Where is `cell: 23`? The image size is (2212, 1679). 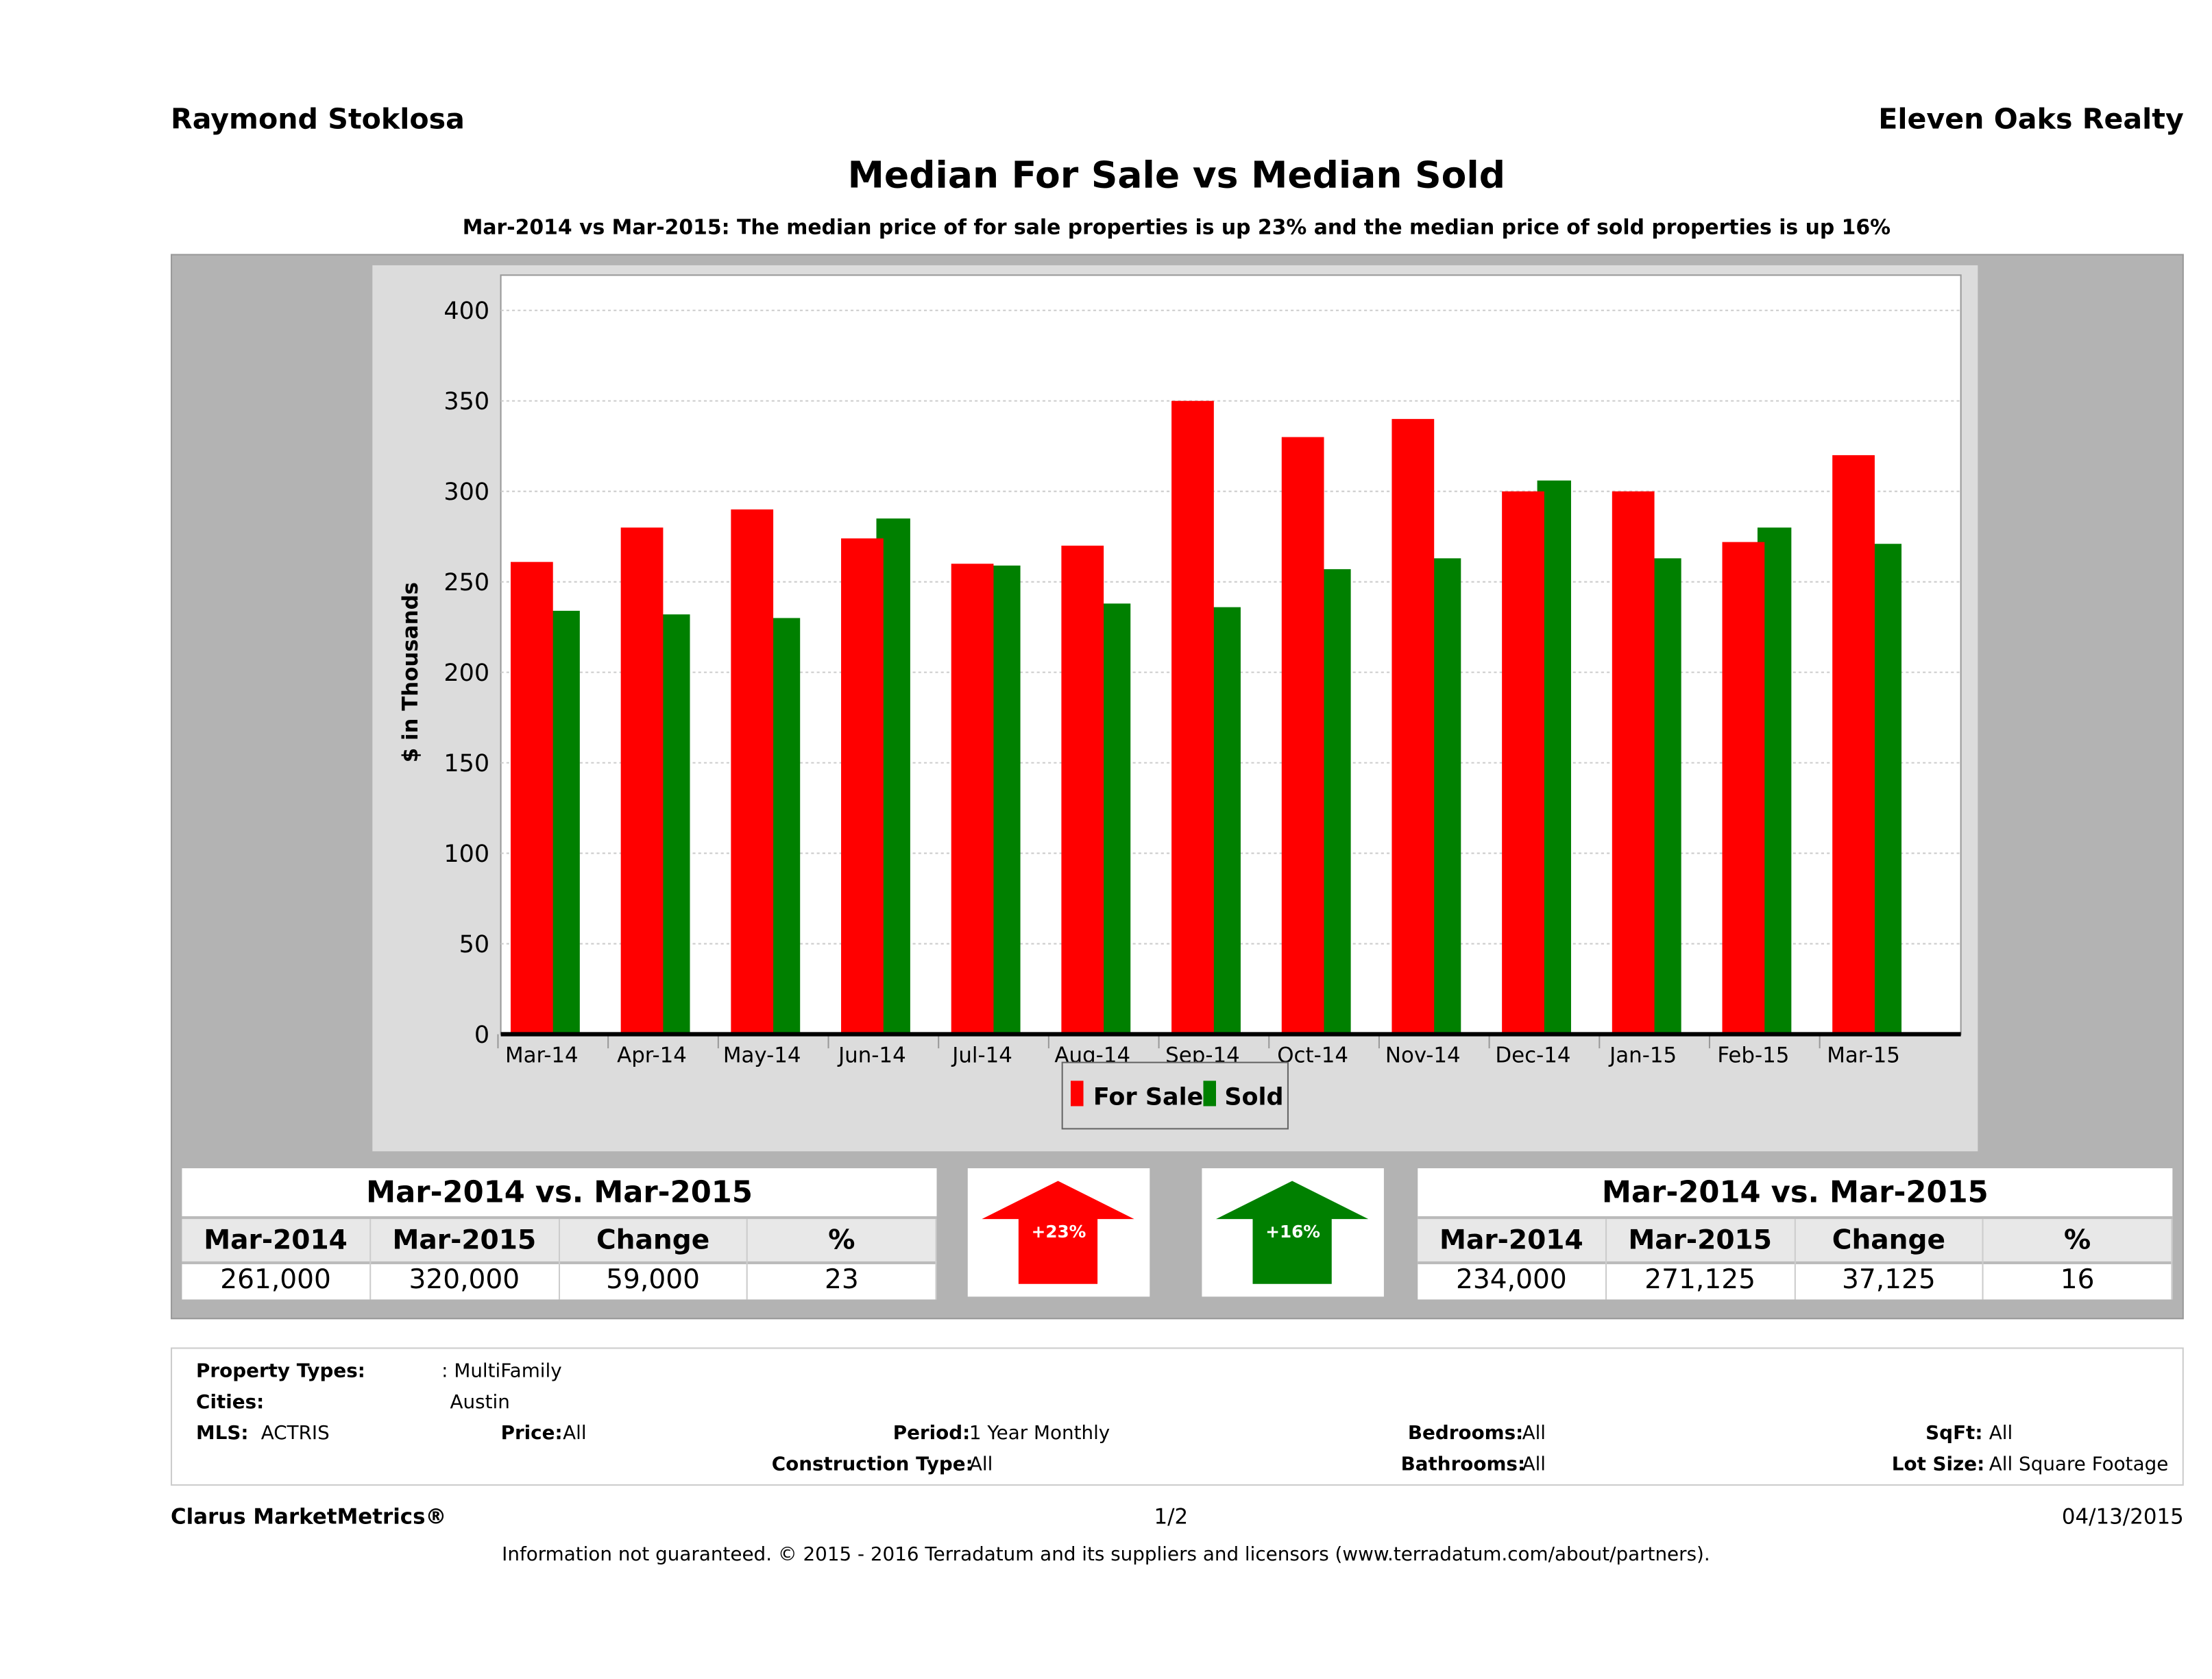 cell: 23 is located at coordinates (843, 1280).